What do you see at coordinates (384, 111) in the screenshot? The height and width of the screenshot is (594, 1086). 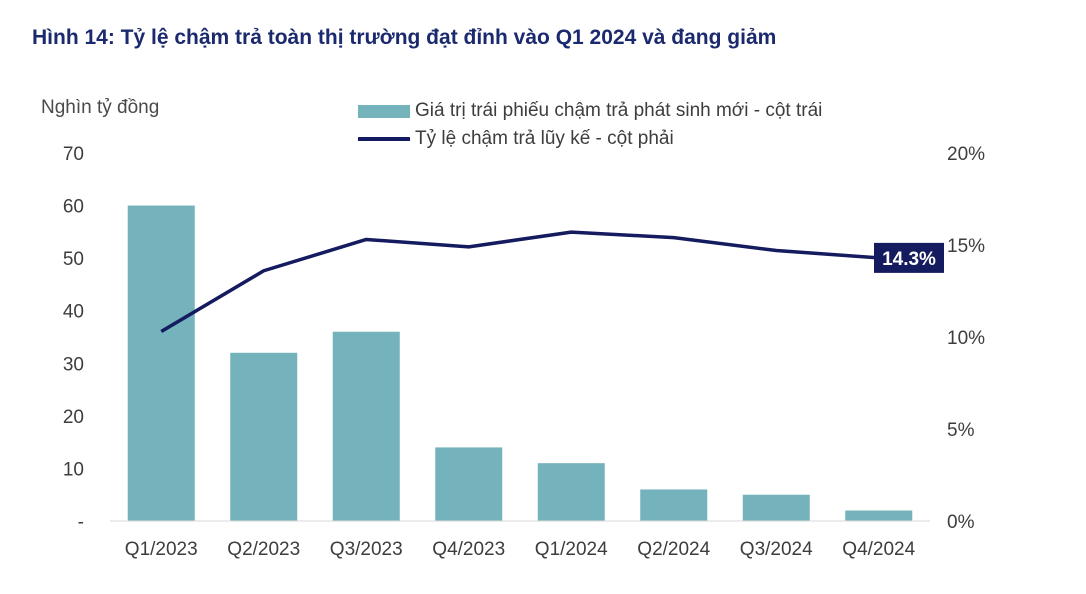 I see `legend-swatch-bar` at bounding box center [384, 111].